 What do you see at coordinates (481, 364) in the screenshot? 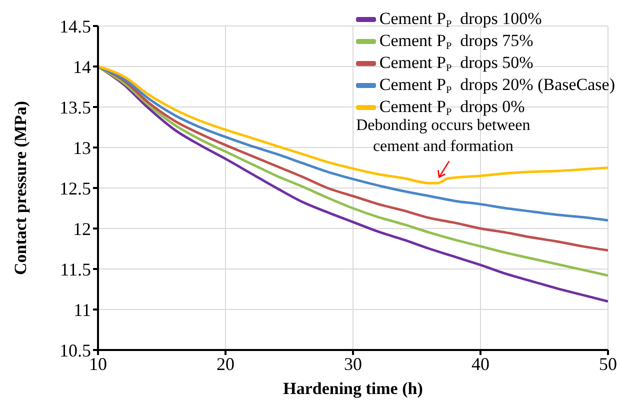
I see `x-tick-label: 40` at bounding box center [481, 364].